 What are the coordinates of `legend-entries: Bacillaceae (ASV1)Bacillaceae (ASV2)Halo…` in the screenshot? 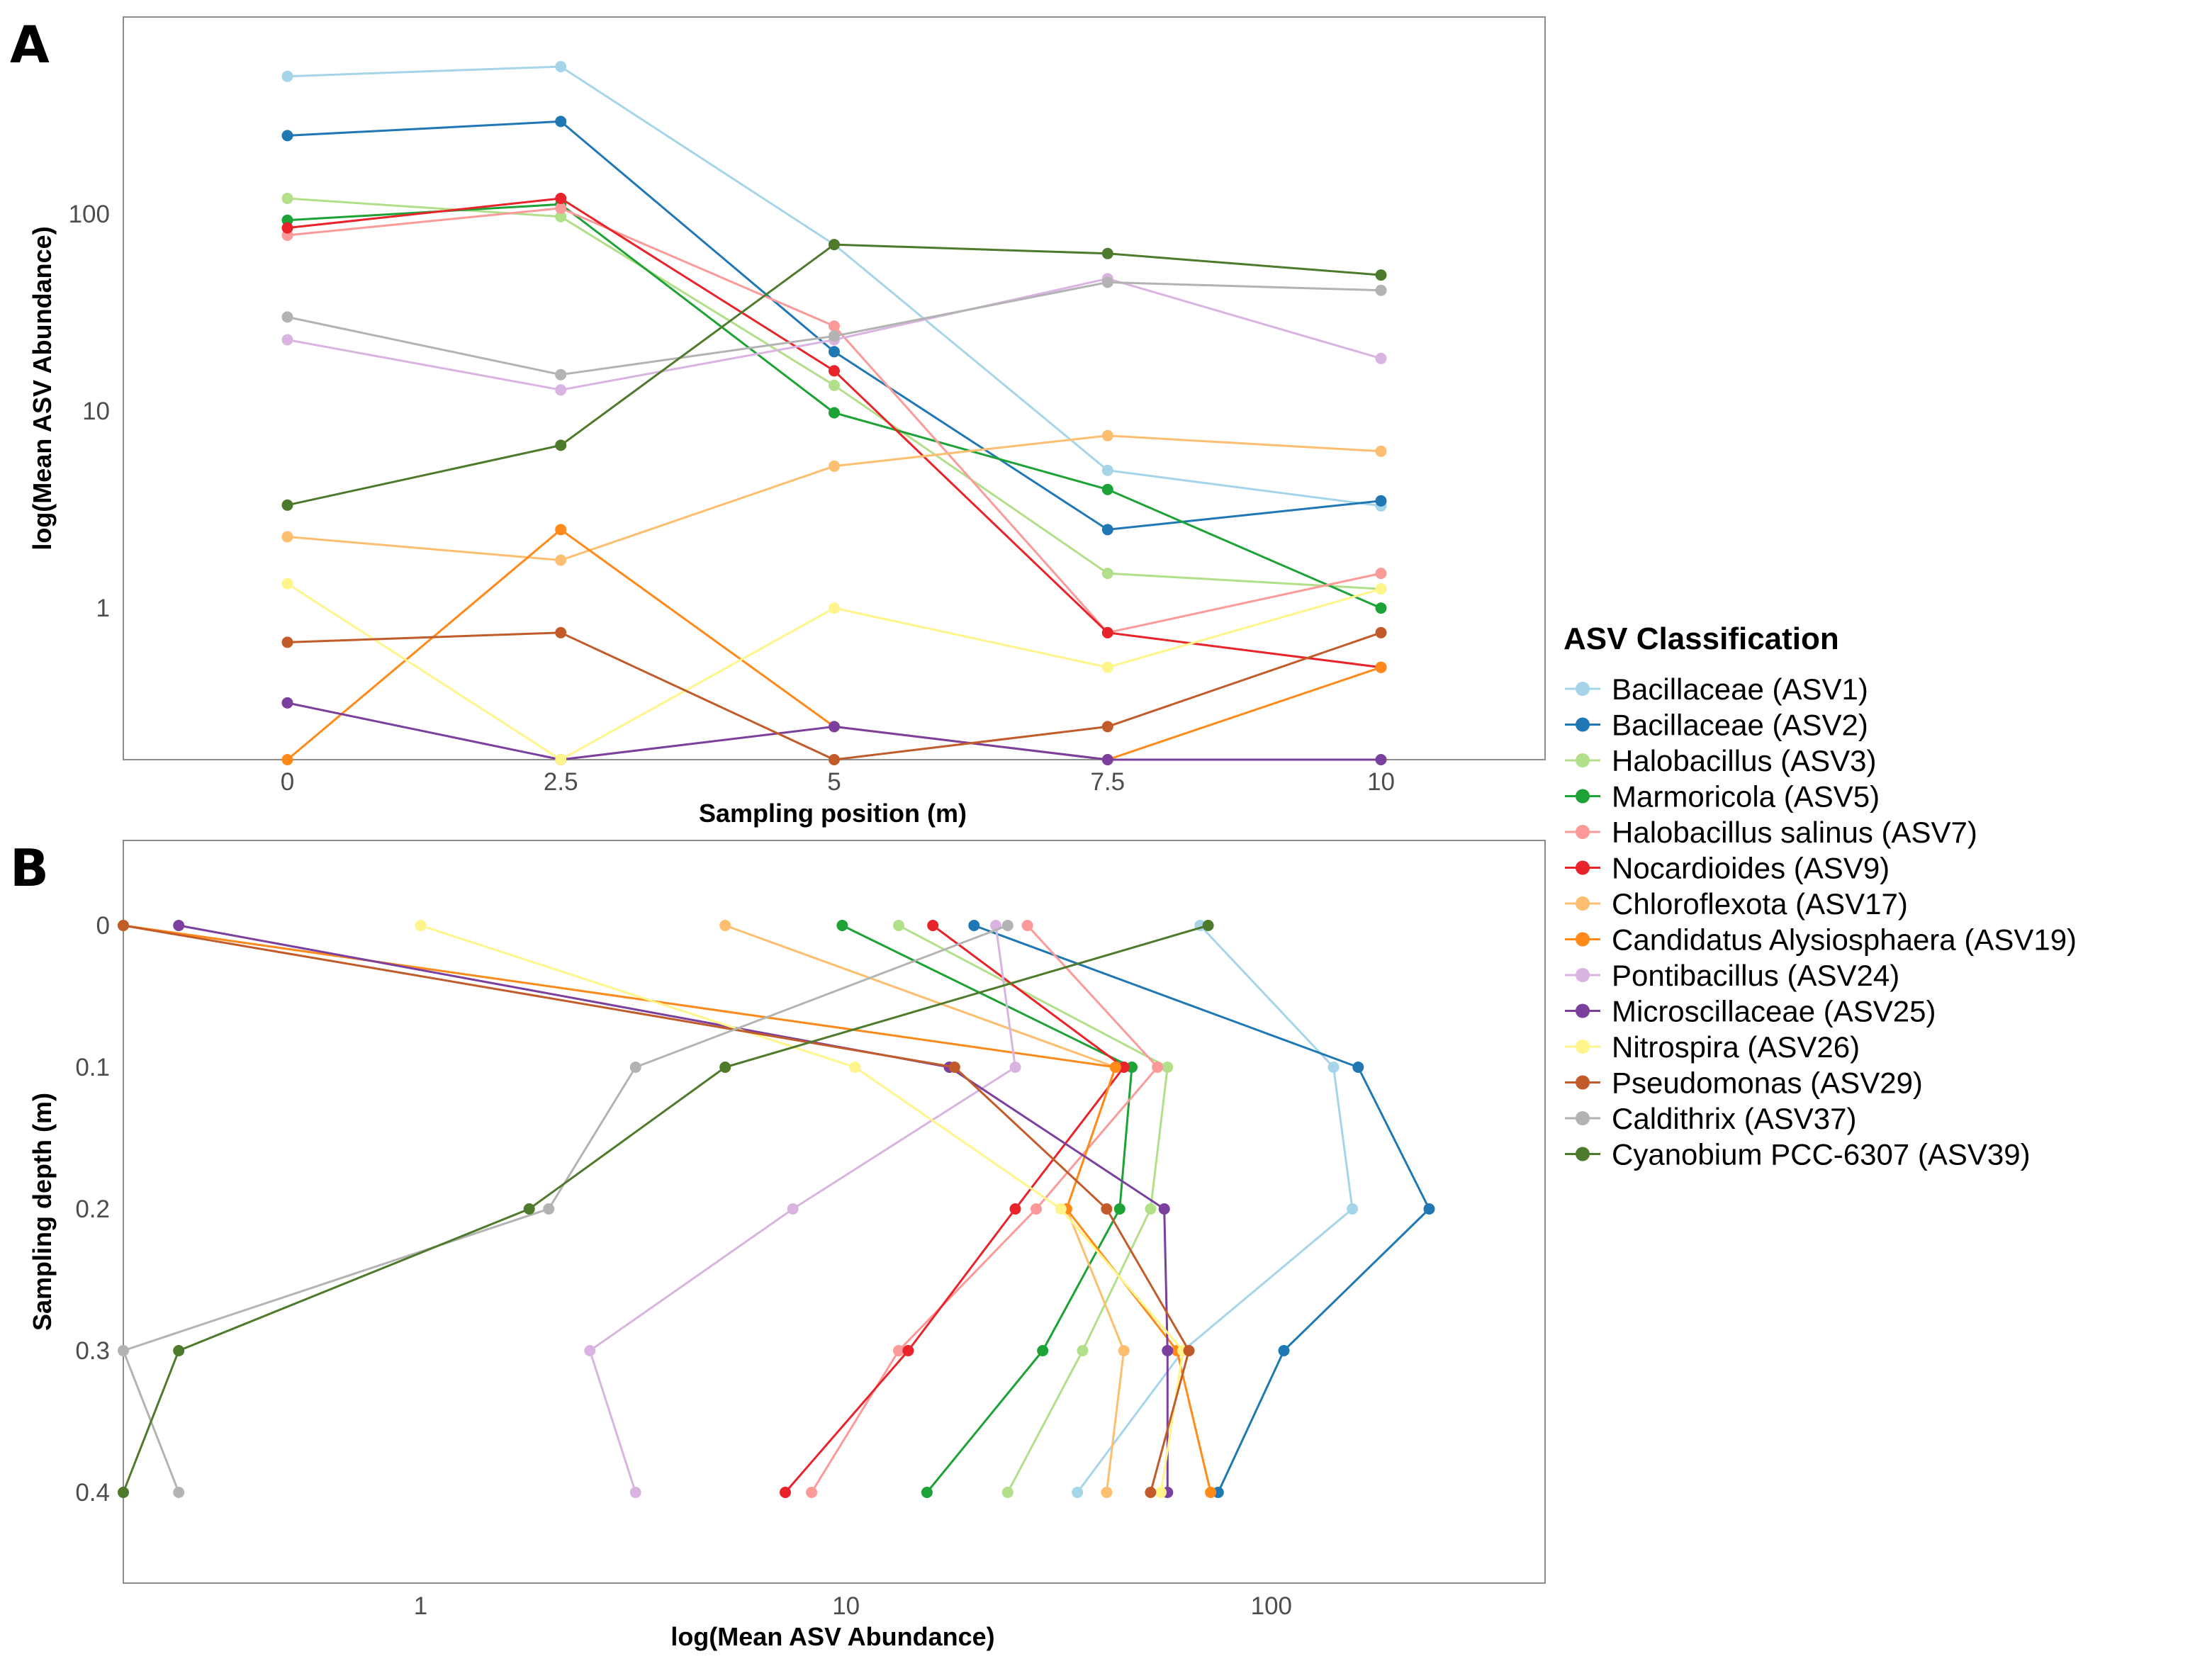 It's located at (1821, 921).